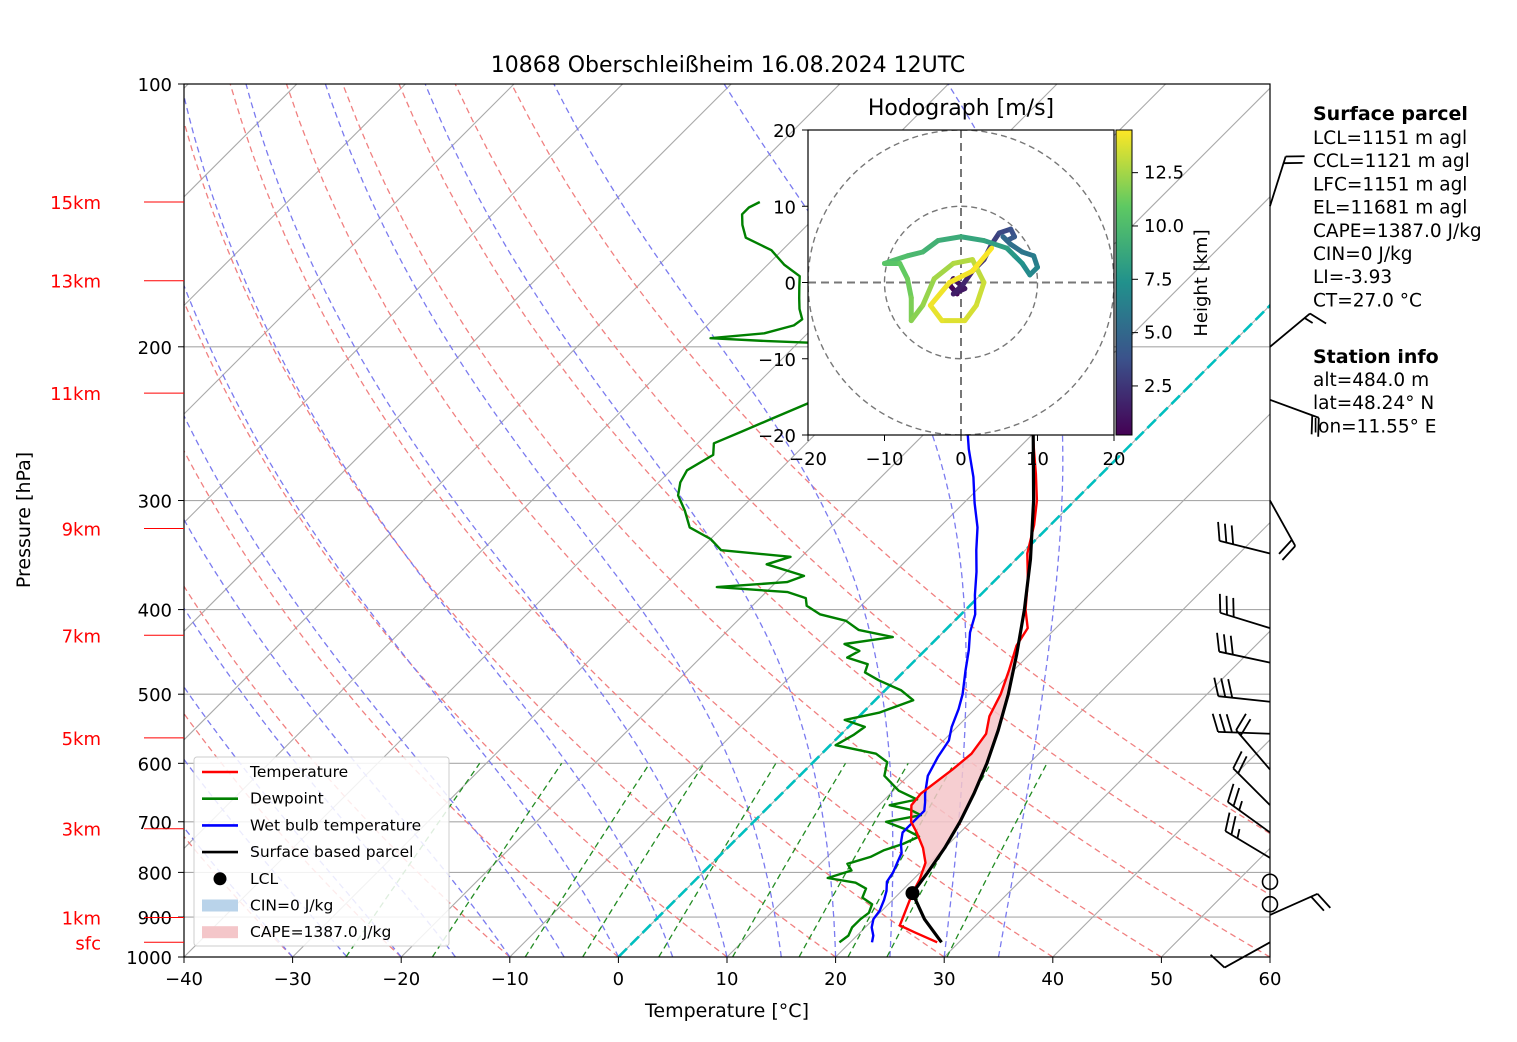 The height and width of the screenshot is (1042, 1517). What do you see at coordinates (835, 979) in the screenshot?
I see `x-tick-label: 20` at bounding box center [835, 979].